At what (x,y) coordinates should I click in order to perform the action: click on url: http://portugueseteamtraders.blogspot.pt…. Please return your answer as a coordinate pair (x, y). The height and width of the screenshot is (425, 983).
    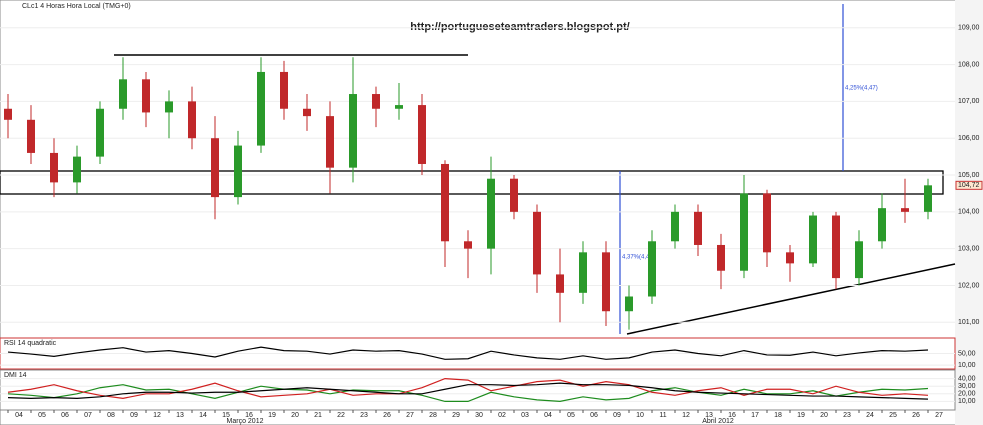
    Looking at the image, I should click on (519, 27).